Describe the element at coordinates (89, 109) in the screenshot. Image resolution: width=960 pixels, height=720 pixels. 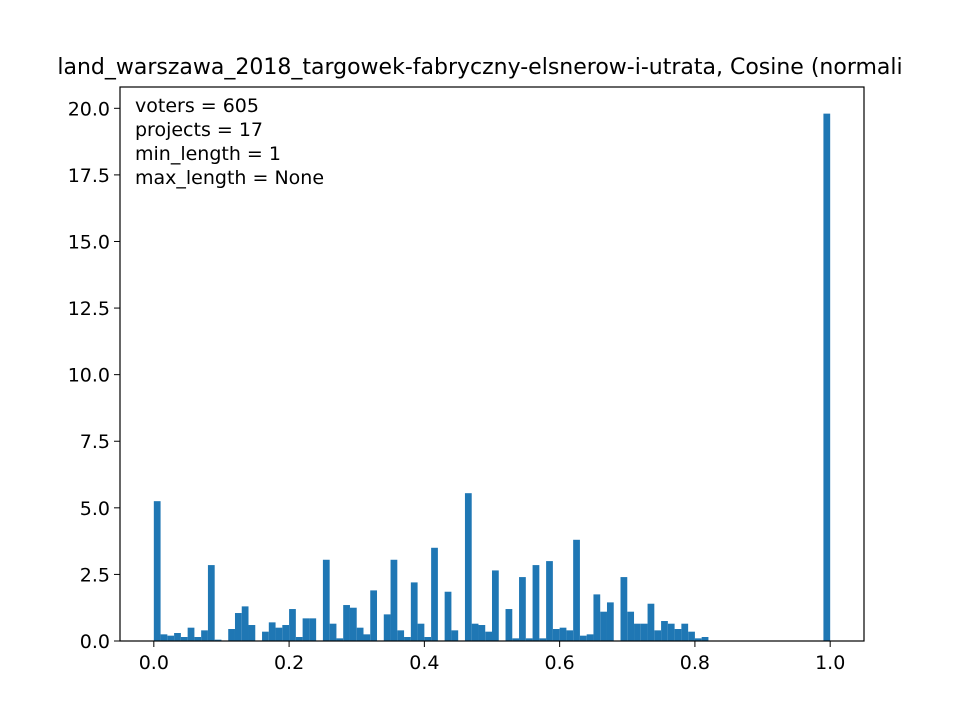
I see `y-tick-label: 20.0` at that location.